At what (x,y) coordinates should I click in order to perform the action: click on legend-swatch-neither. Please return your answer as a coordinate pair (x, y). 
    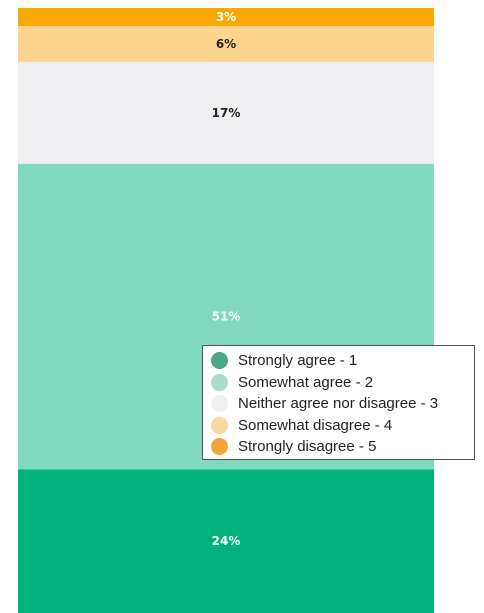
    Looking at the image, I should click on (219, 404).